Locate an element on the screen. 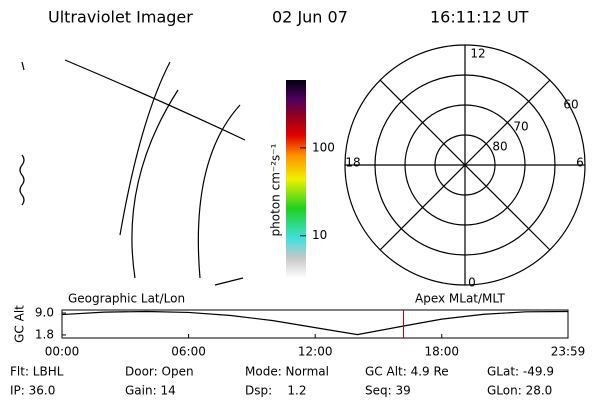 The width and height of the screenshot is (600, 400). status-field: Flt: LBHL is located at coordinates (37, 372).